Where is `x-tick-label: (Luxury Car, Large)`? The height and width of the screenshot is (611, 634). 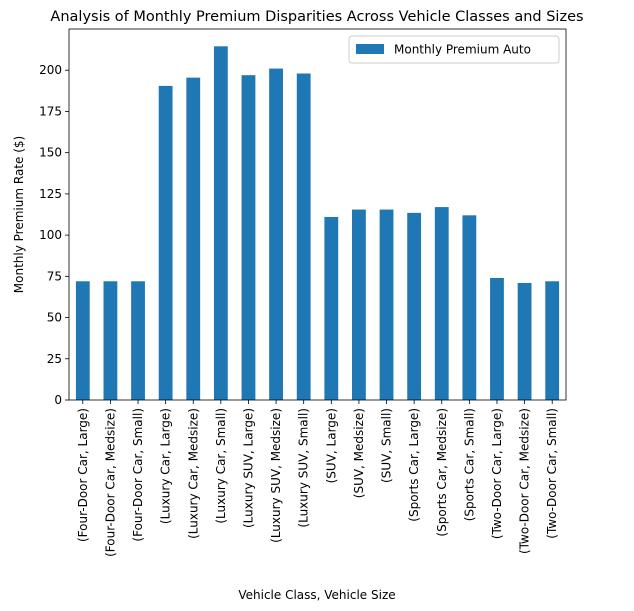
x-tick-label: (Luxury Car, Large) is located at coordinates (166, 466).